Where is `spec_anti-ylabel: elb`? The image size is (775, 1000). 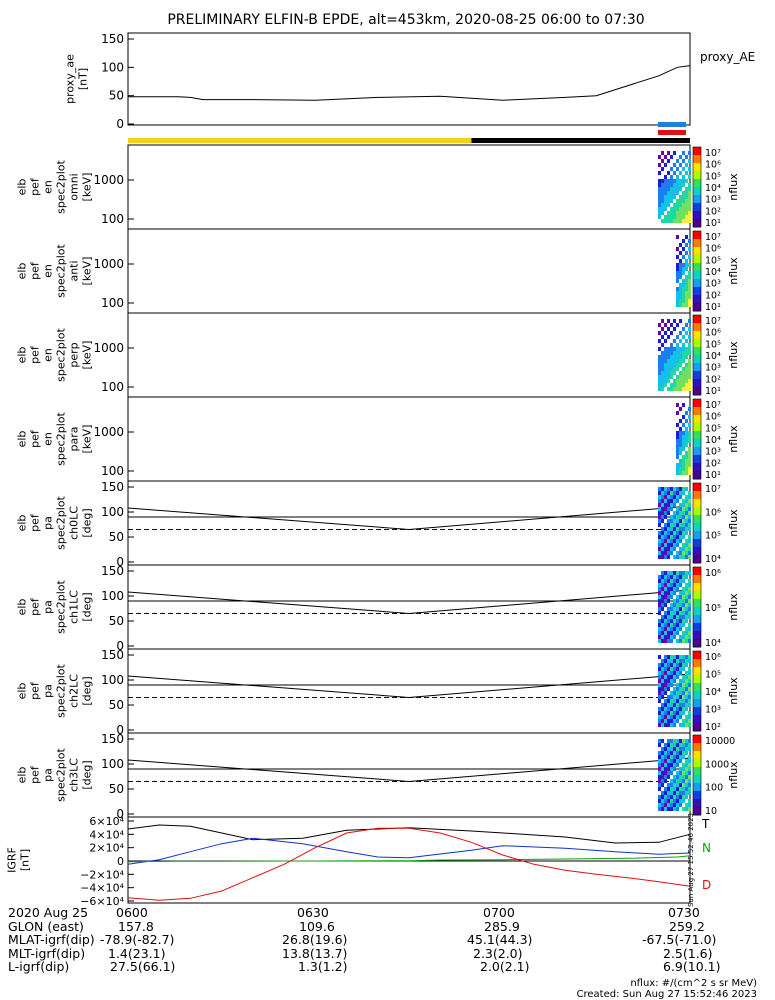
spec_anti-ylabel: elb is located at coordinates (22, 271).